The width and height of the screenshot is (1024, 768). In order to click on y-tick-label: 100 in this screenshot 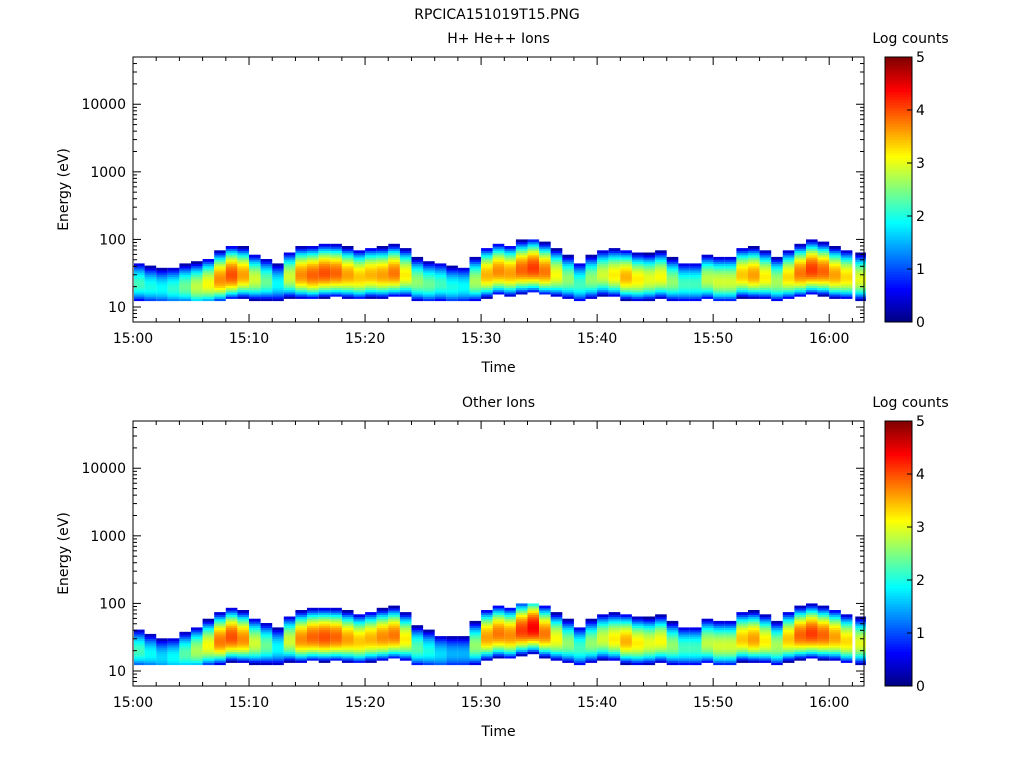, I will do `click(112, 240)`.